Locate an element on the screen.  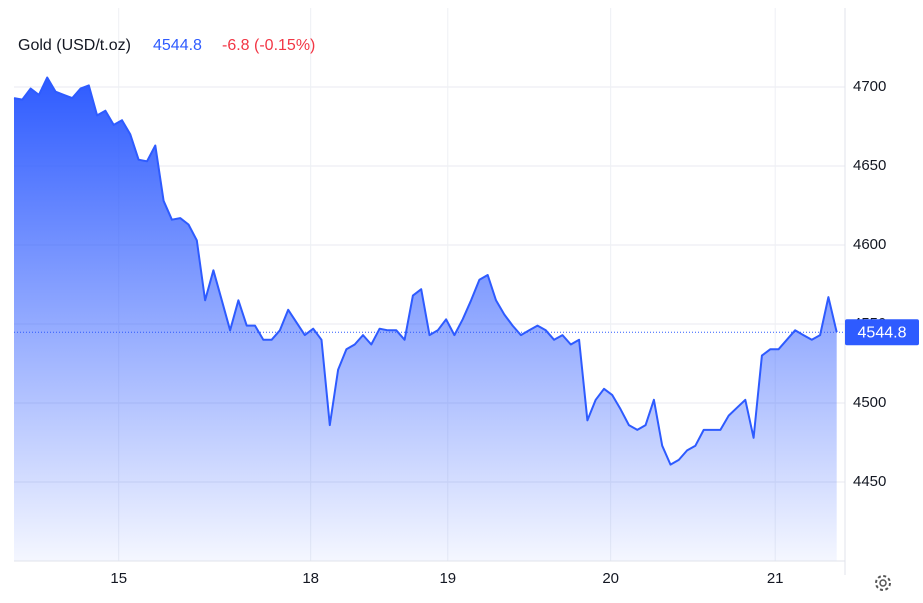
y-tick-label: 4700 is located at coordinates (869, 86).